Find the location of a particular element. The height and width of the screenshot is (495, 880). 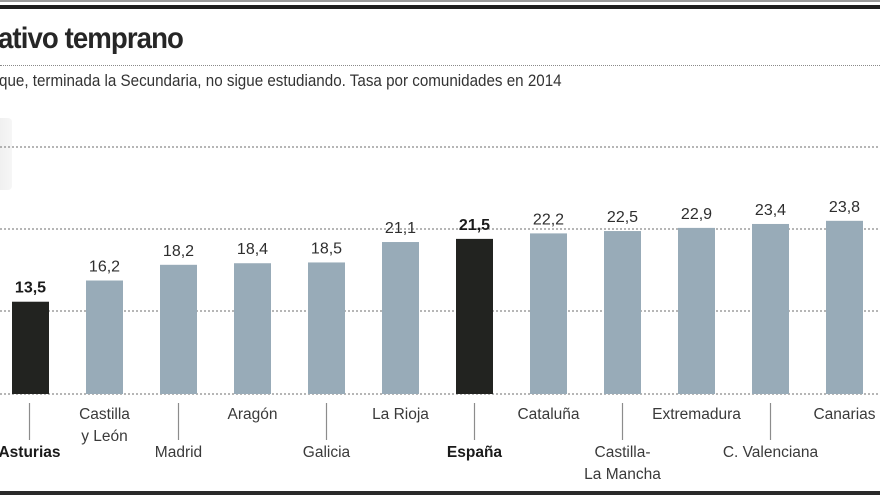

category-label: Canarias is located at coordinates (844, 414).